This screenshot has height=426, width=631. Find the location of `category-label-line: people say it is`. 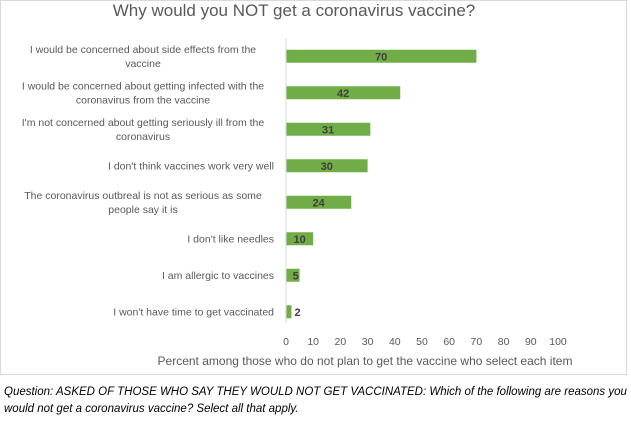

category-label-line: people say it is is located at coordinates (142, 210).